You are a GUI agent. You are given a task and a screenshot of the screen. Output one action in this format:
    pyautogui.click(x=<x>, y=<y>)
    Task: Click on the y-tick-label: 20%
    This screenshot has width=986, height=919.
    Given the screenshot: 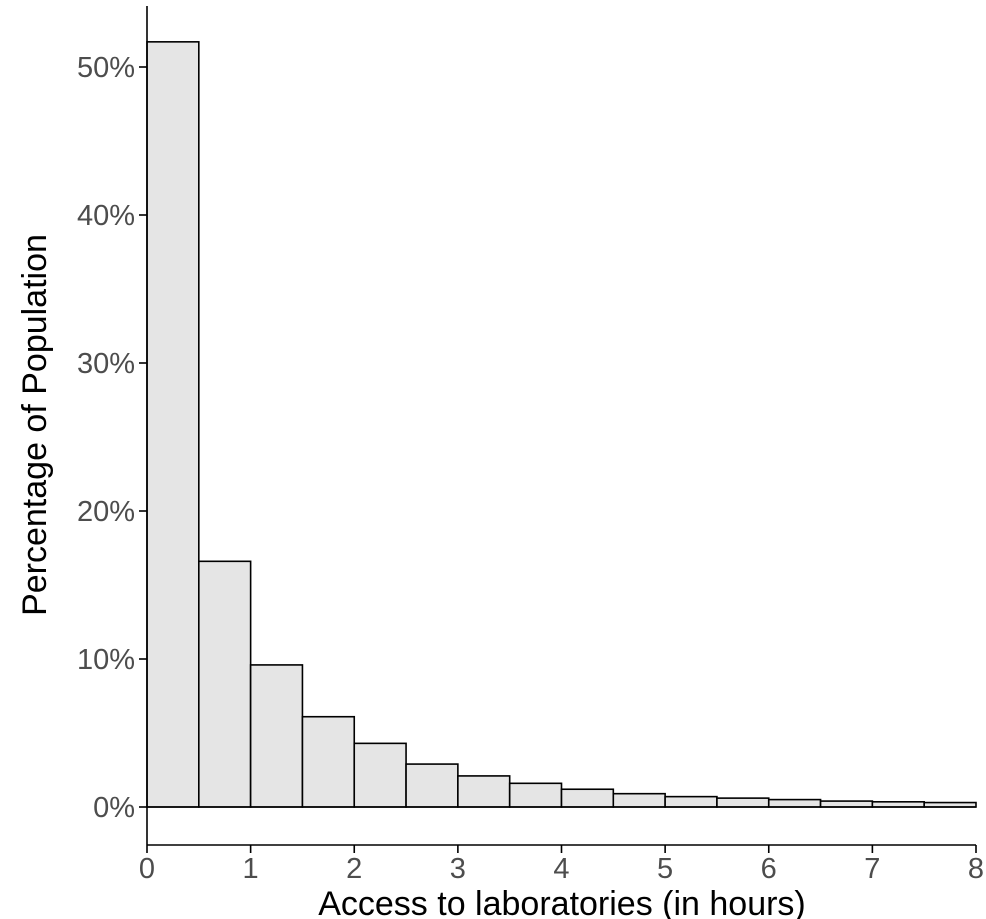 What is the action you would take?
    pyautogui.click(x=106, y=512)
    